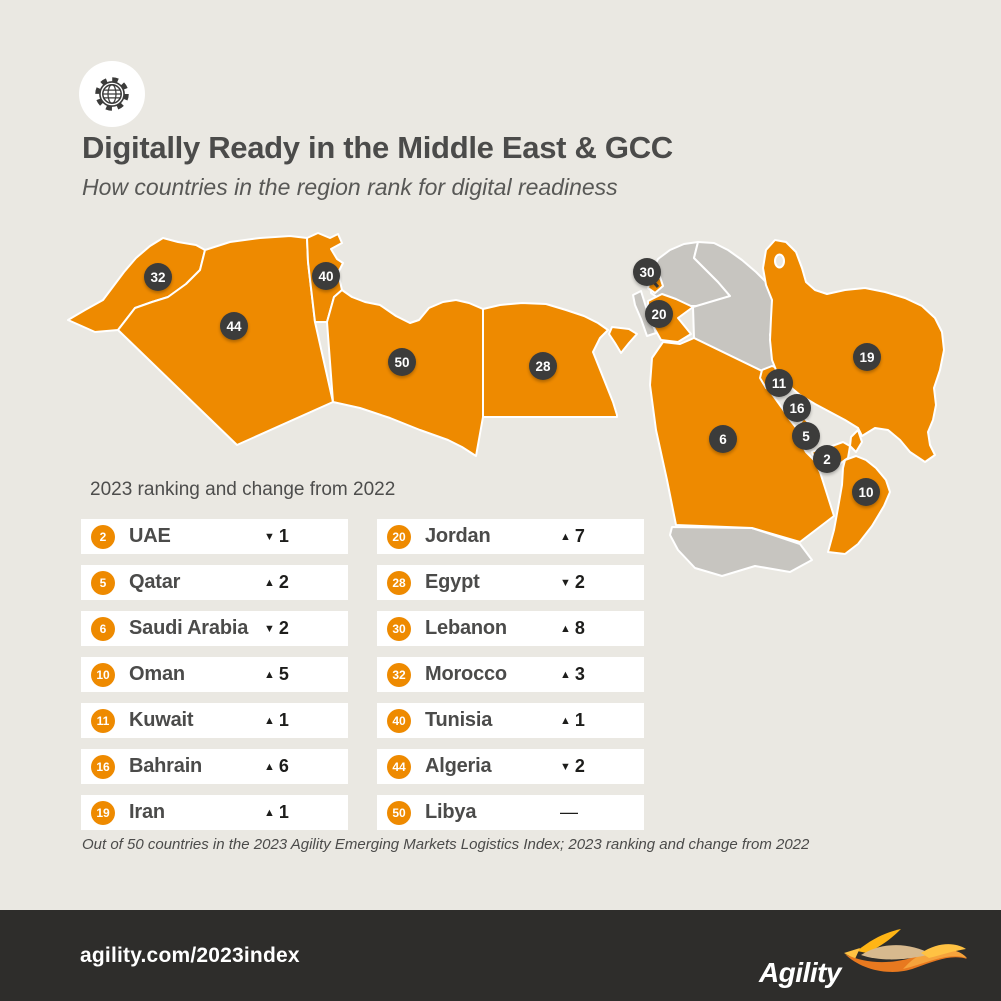 The height and width of the screenshot is (1001, 1001). I want to click on map-rank-badge-jordan: 20, so click(659, 314).